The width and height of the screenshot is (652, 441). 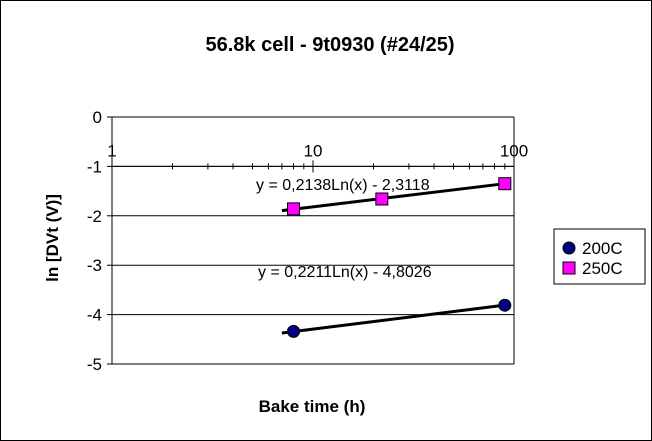 I want to click on y-tick-label: -3, so click(x=94, y=265).